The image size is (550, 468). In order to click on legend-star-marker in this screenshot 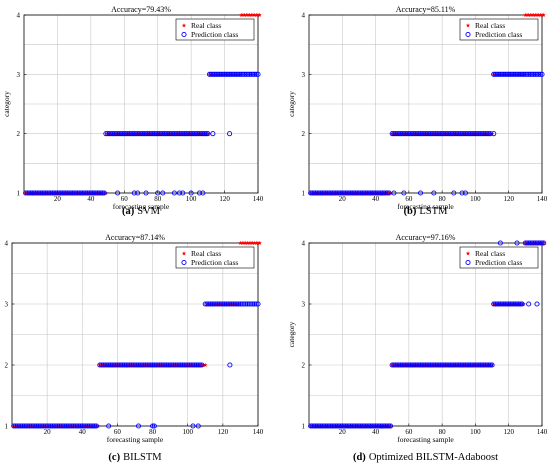, I will do `click(468, 25)`.